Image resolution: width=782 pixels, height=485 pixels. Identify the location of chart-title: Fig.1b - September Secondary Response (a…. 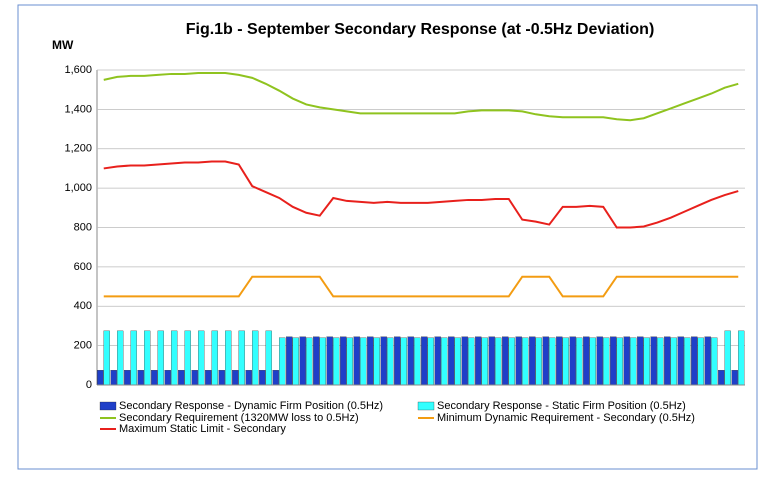
(420, 29).